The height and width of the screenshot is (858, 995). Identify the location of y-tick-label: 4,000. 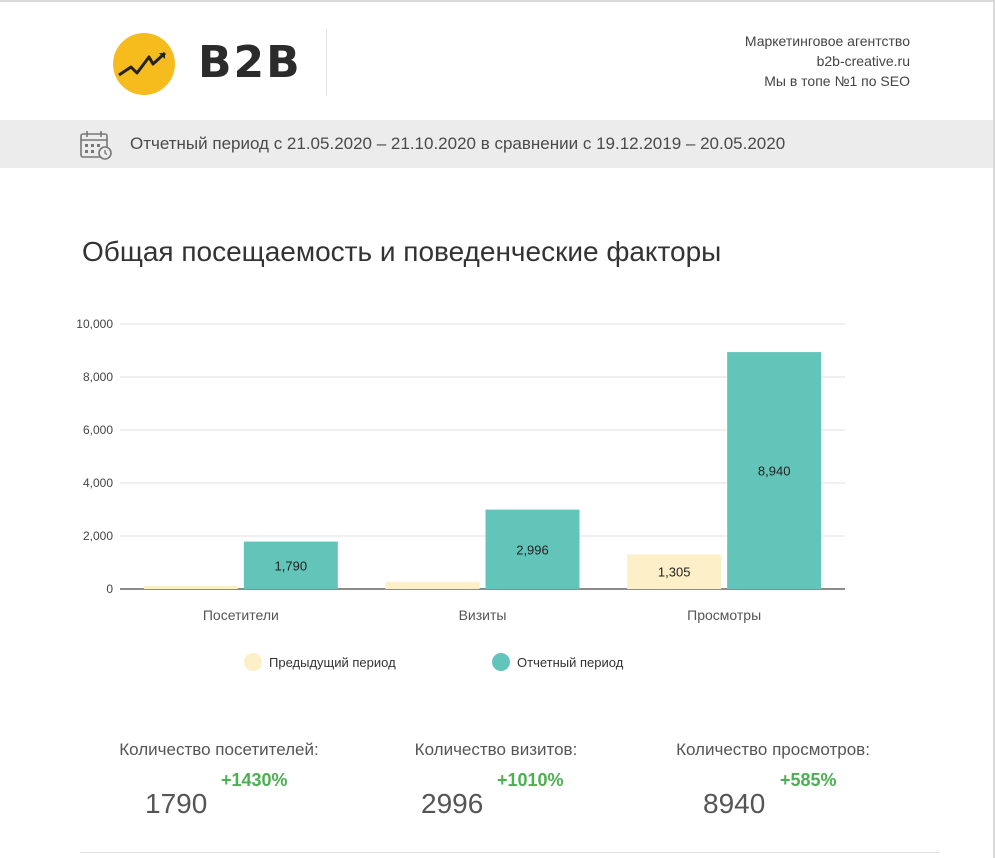
(98, 483).